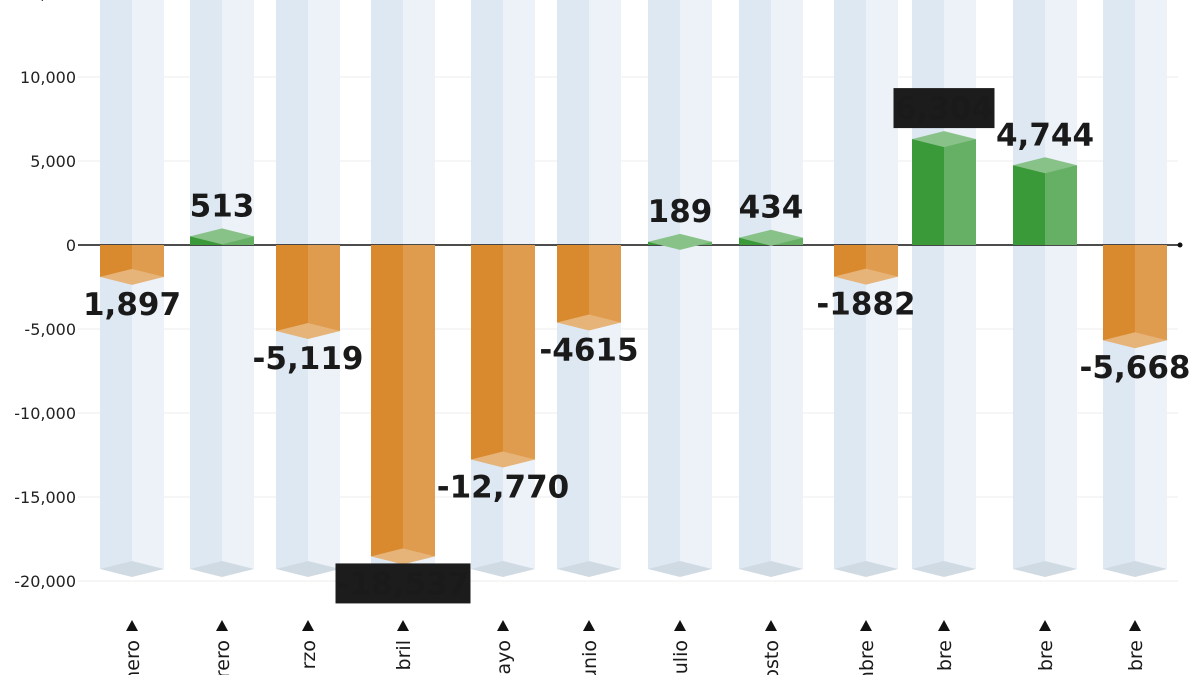 This screenshot has height=675, width=1200. What do you see at coordinates (1180, 245) in the screenshot?
I see `axis-end-dot` at bounding box center [1180, 245].